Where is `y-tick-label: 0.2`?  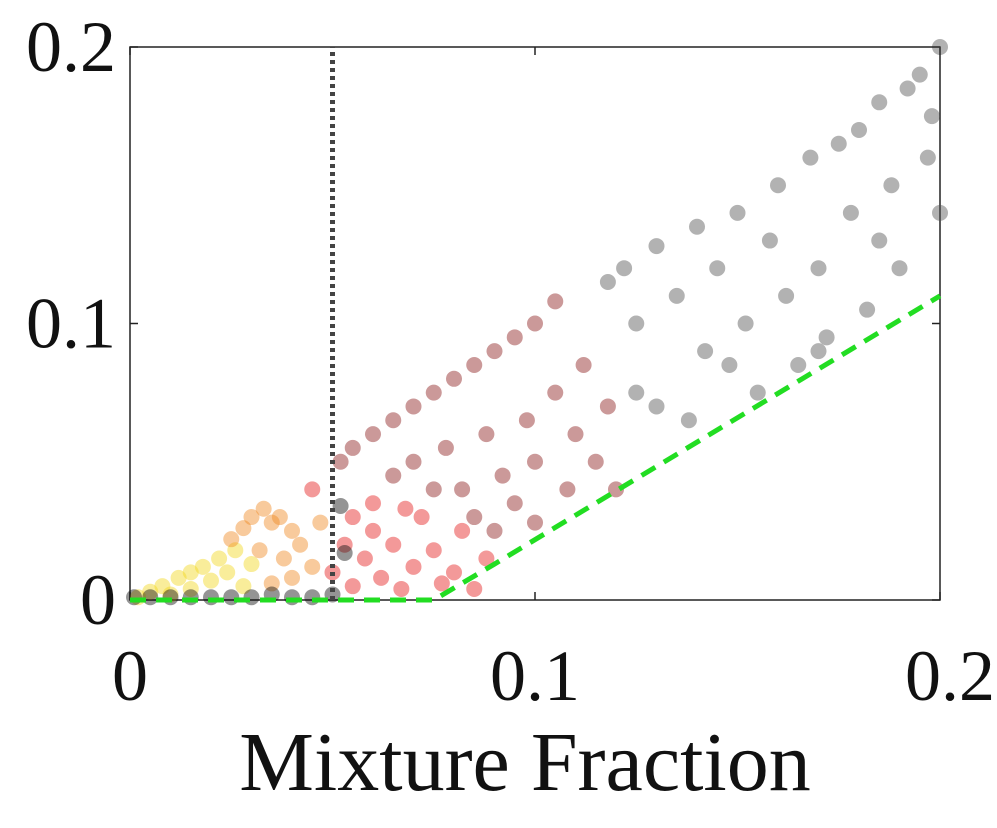
y-tick-label: 0.2 is located at coordinates (71, 47).